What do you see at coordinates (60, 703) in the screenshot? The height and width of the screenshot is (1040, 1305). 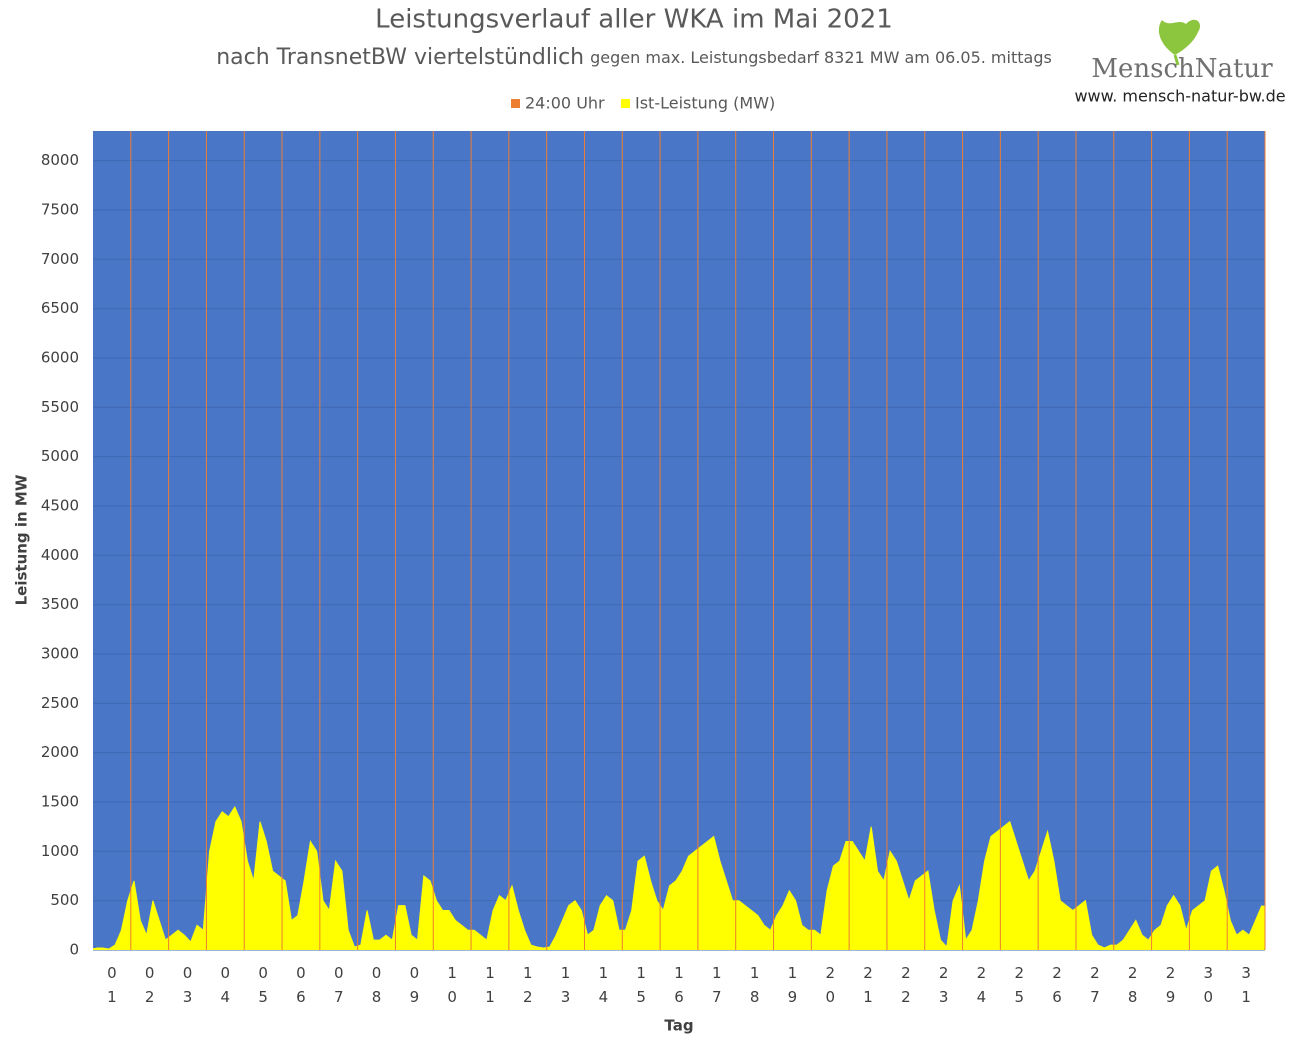 I see `y-tick-label: 2500` at bounding box center [60, 703].